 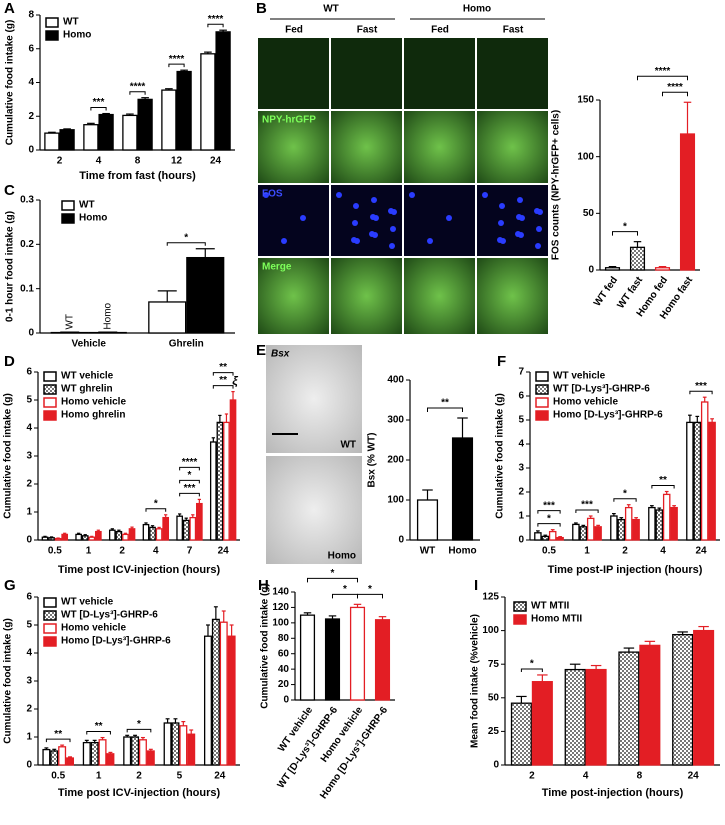 I want to click on y-tick-label: 120, so click(x=280, y=607).